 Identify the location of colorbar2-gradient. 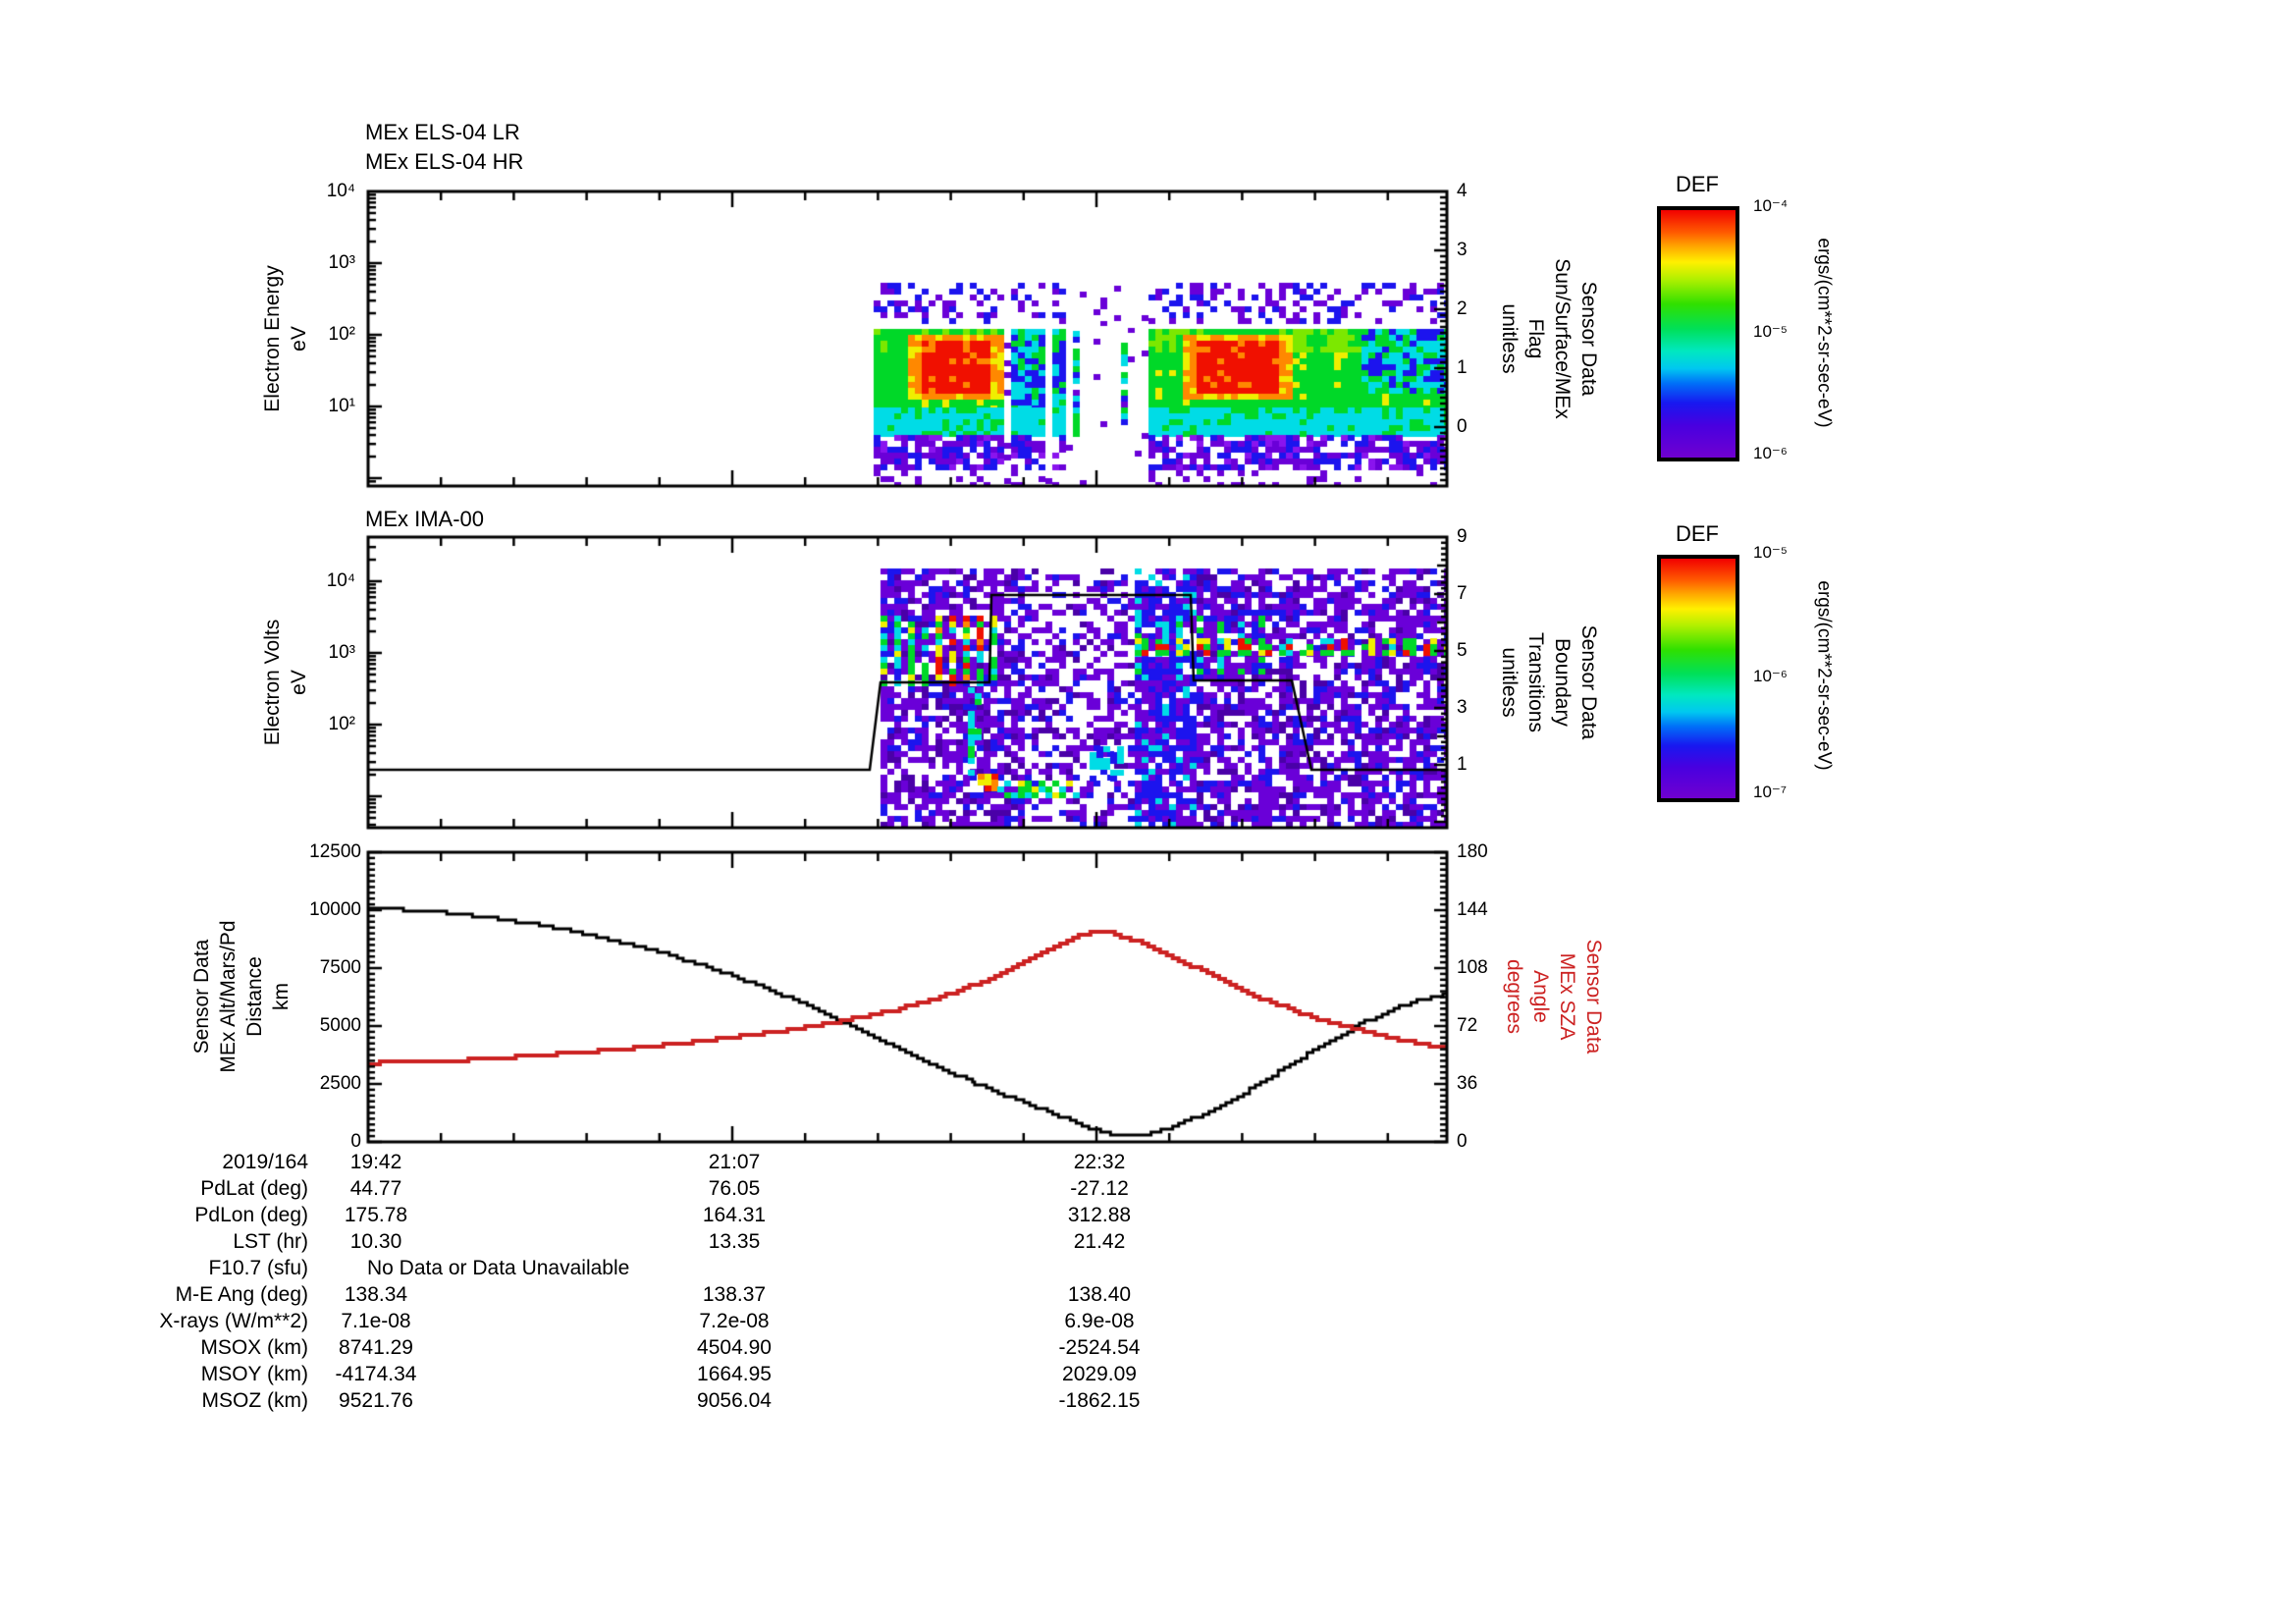
(1698, 678).